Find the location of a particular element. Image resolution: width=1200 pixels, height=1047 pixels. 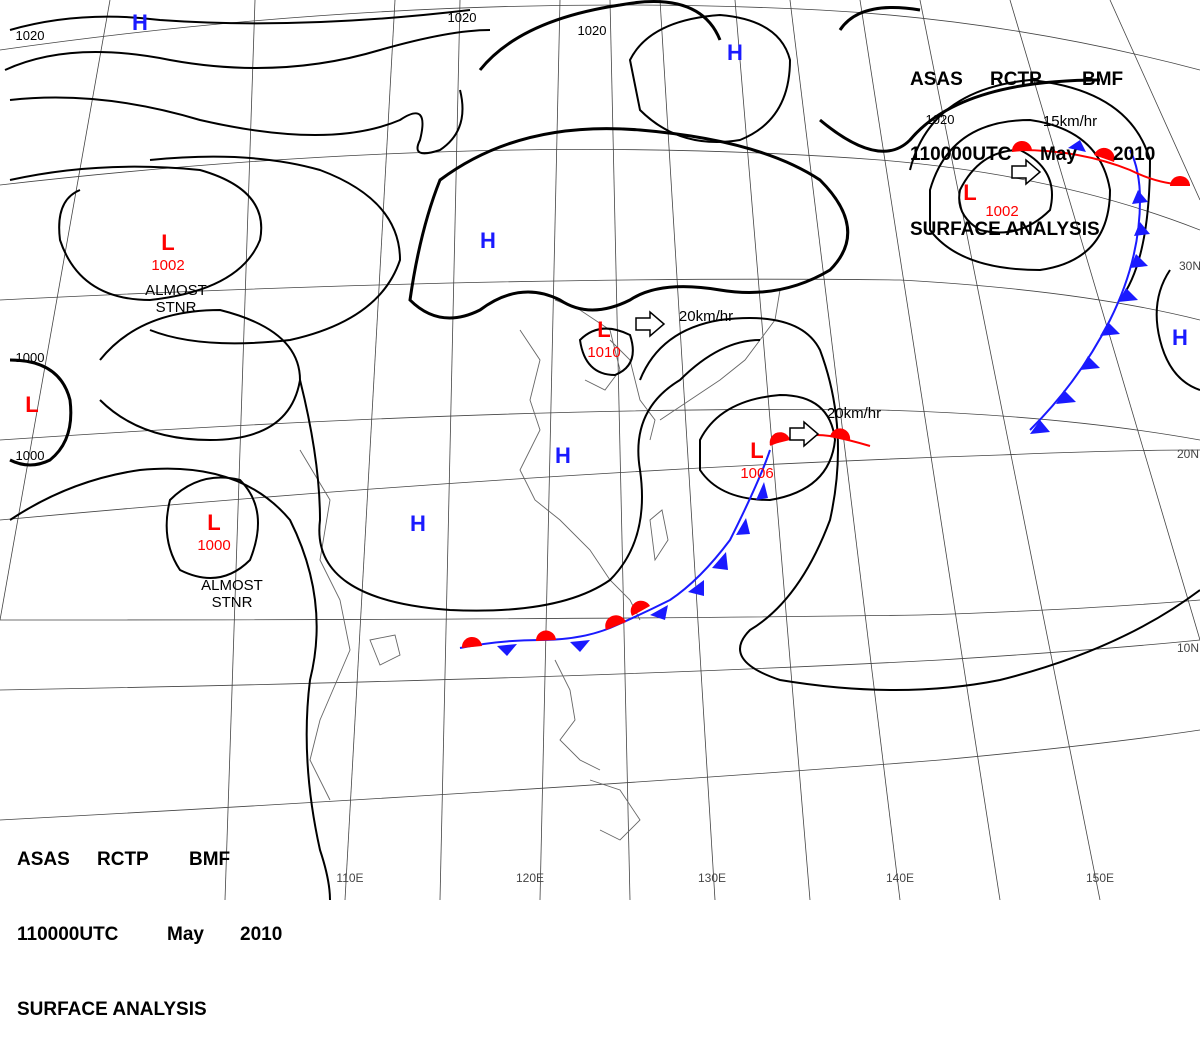

parallel-15n is located at coordinates (600, 610).